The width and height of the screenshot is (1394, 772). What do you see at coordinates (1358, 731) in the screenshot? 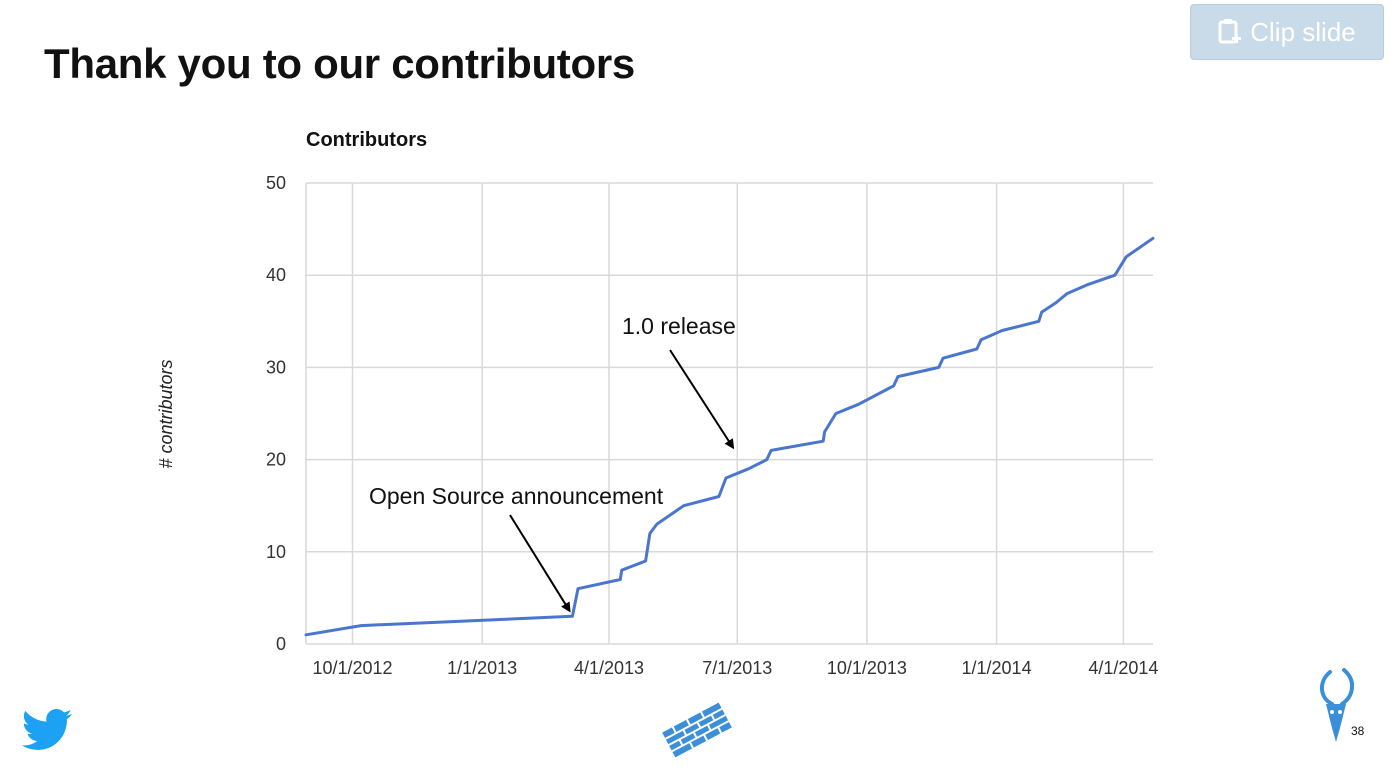
I see `slide-number: 38` at bounding box center [1358, 731].